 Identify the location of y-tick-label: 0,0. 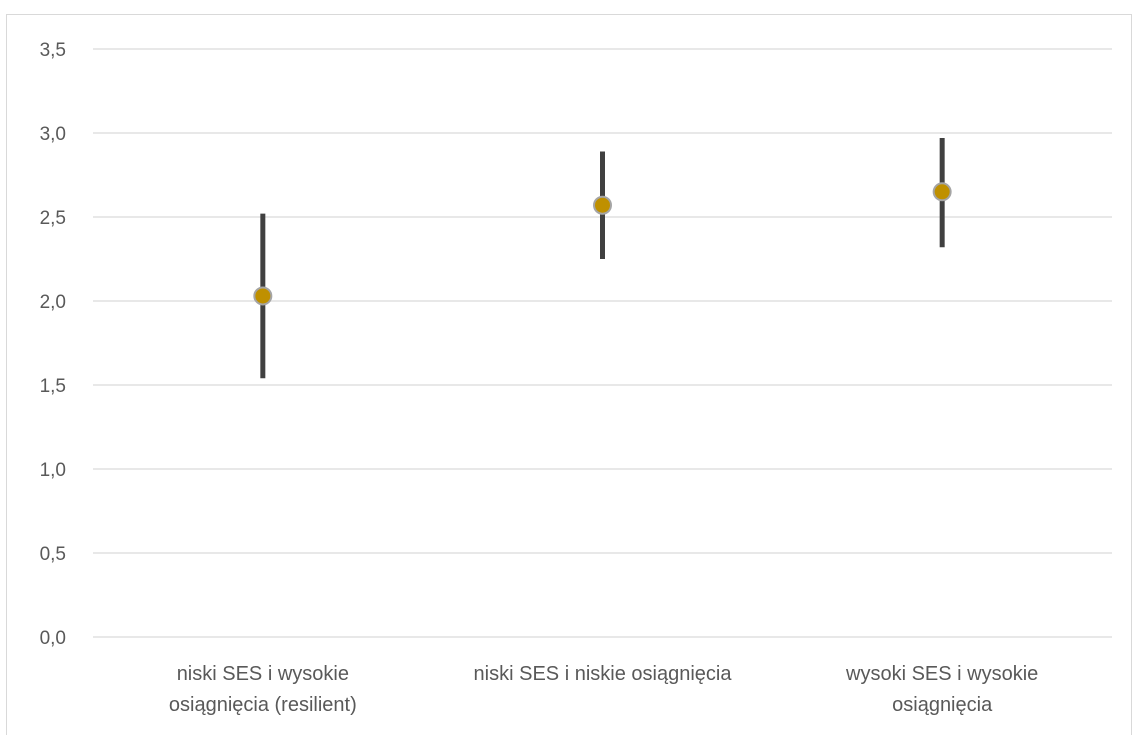
(53, 638).